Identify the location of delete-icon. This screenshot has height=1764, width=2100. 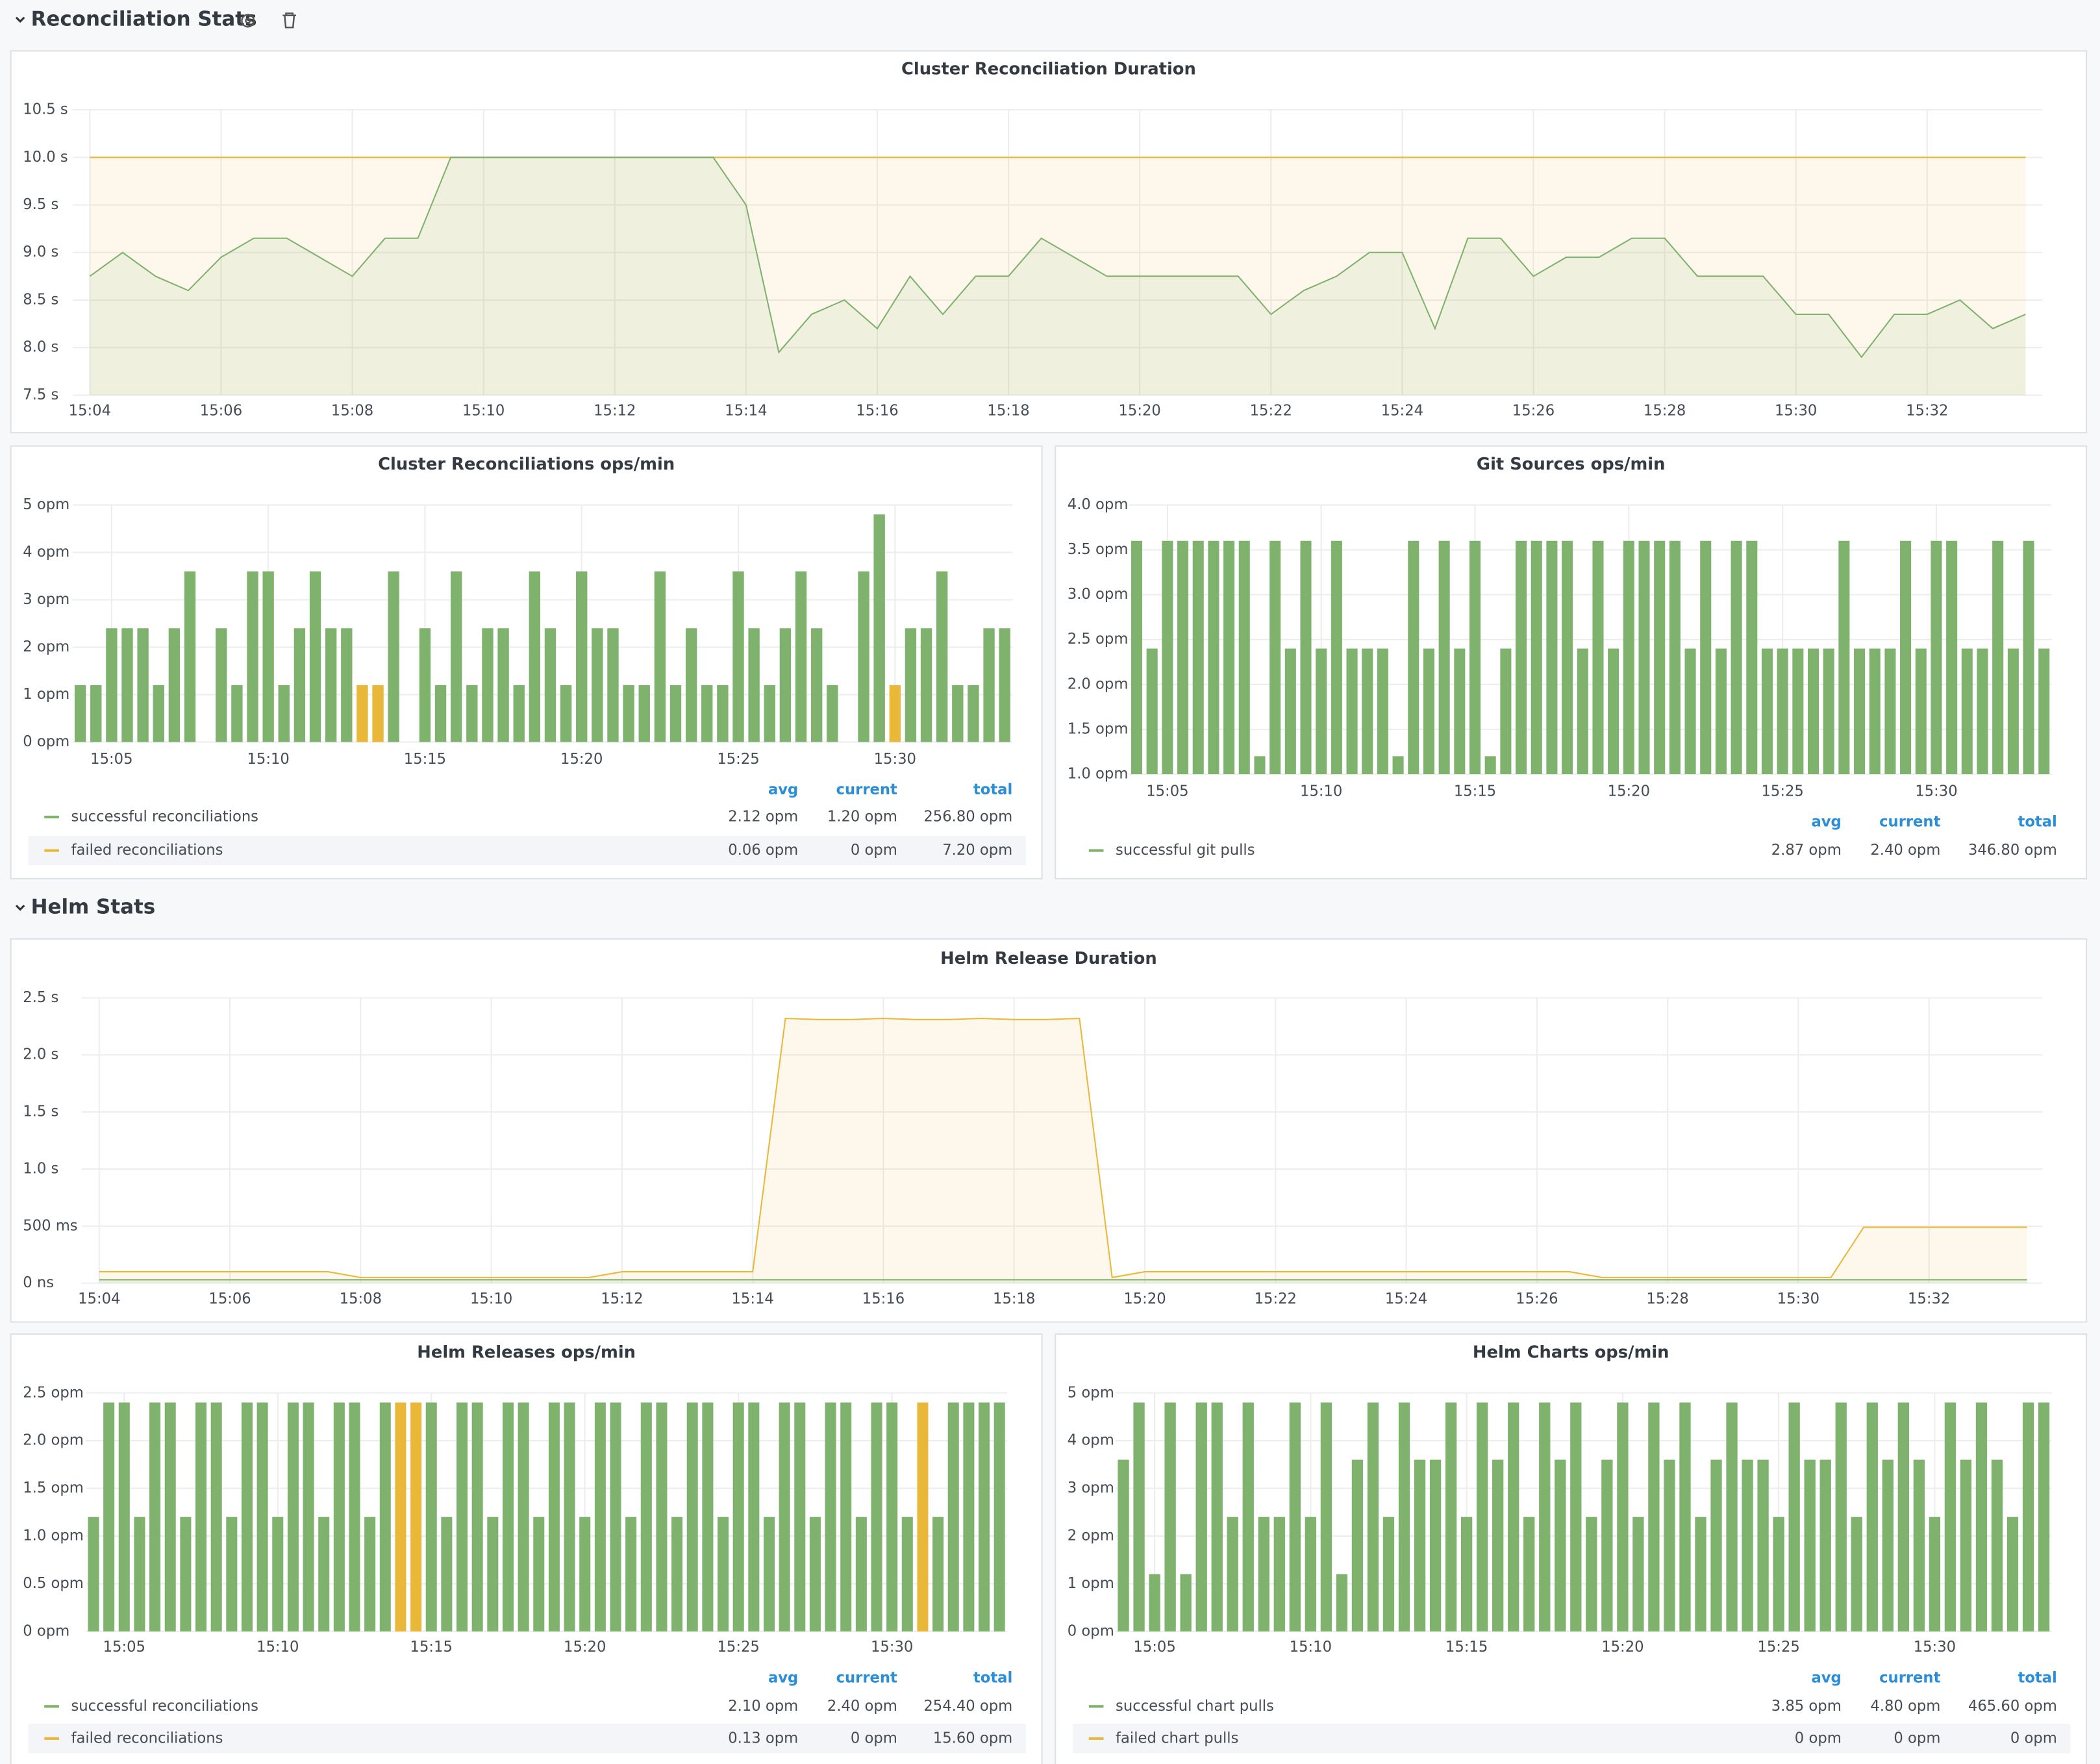
(289, 21).